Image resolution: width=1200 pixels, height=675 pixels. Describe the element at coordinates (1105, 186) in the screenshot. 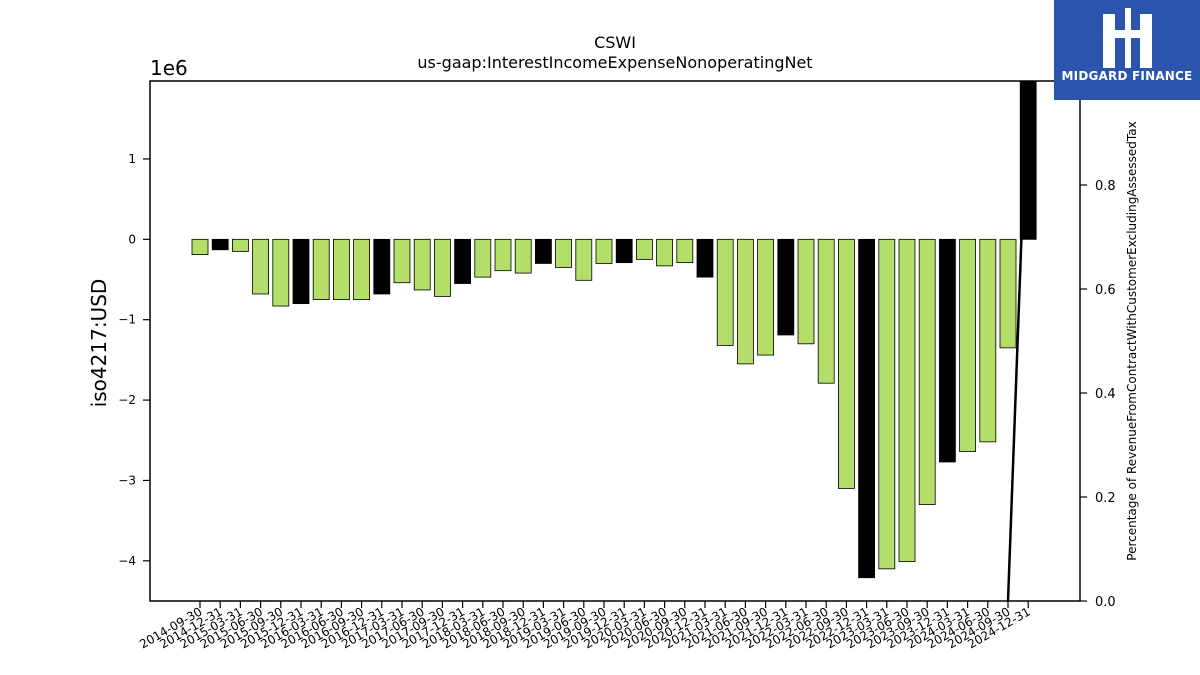

I see `y2-tick-label: 0.8` at that location.